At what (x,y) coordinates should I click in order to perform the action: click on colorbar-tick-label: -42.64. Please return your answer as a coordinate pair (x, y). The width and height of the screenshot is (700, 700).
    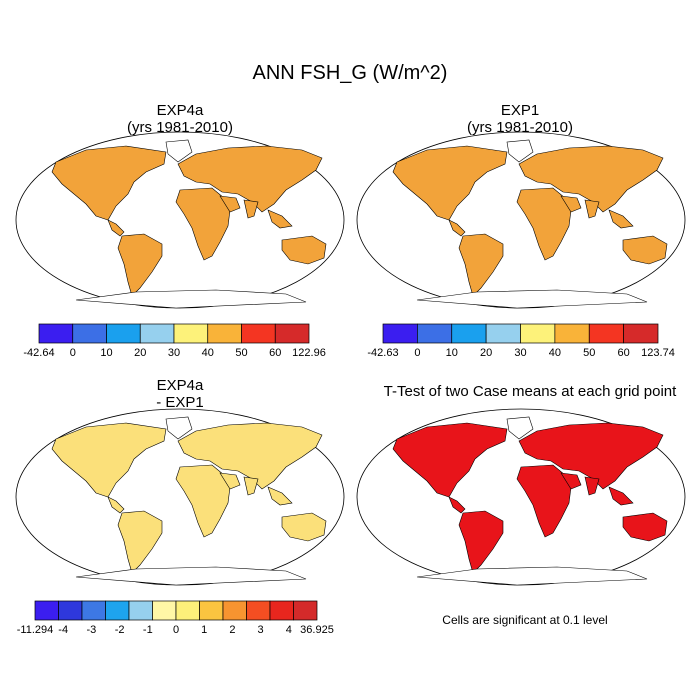
    Looking at the image, I should click on (38, 353).